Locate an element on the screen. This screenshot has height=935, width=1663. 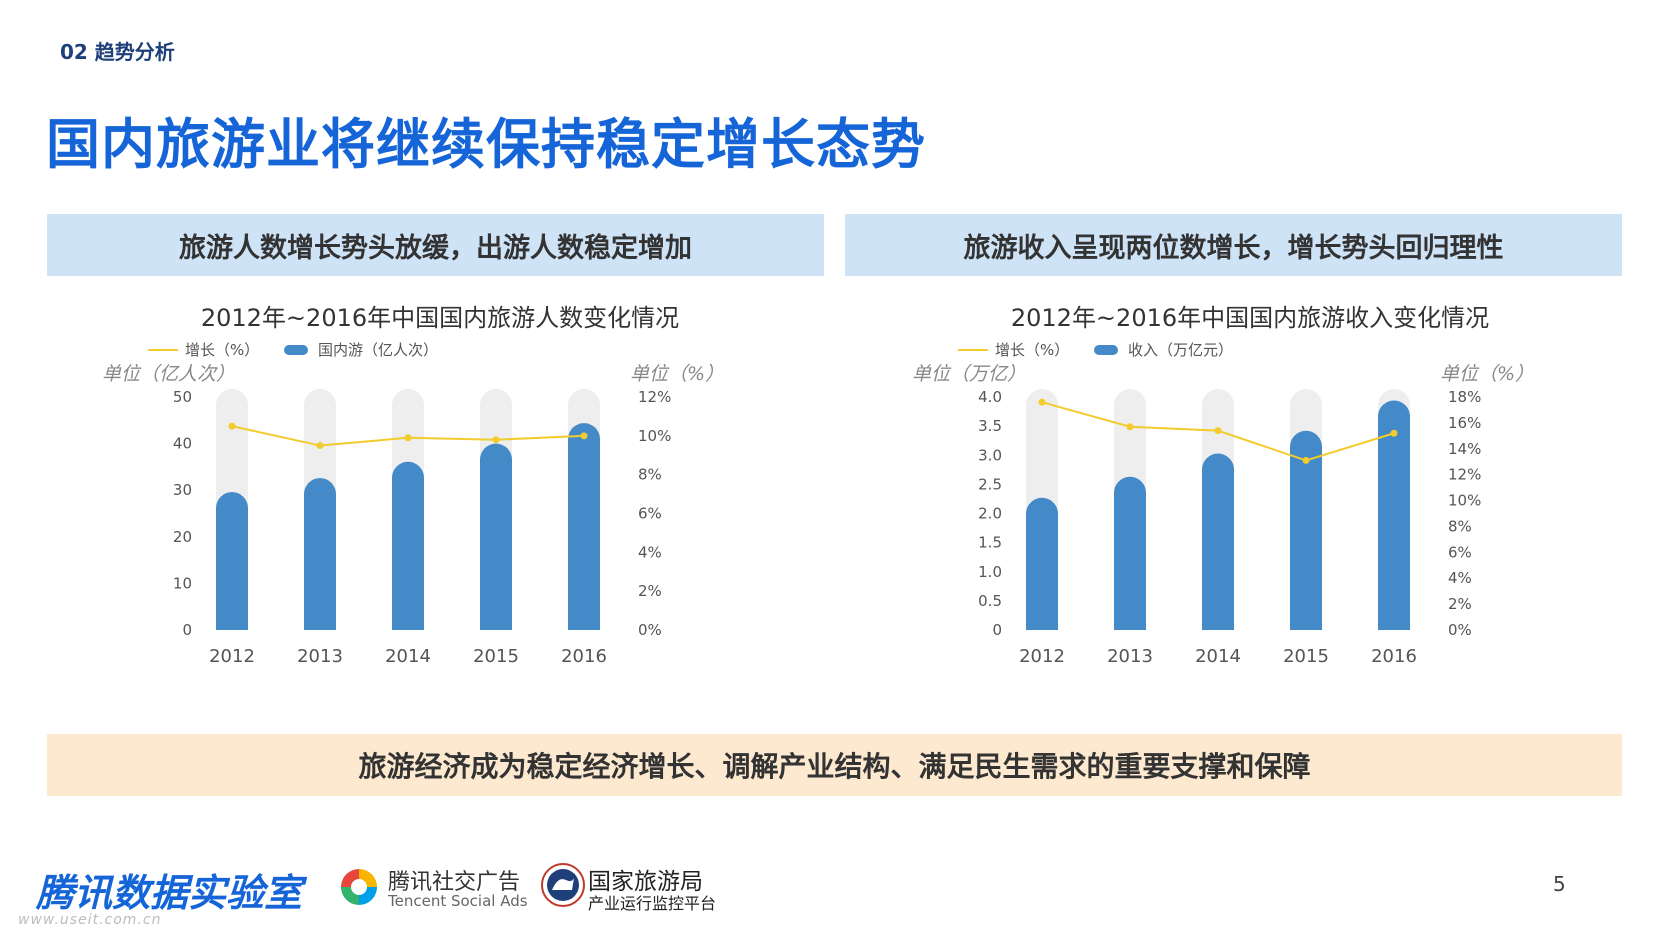
left-tick-label: 30 is located at coordinates (182, 490).